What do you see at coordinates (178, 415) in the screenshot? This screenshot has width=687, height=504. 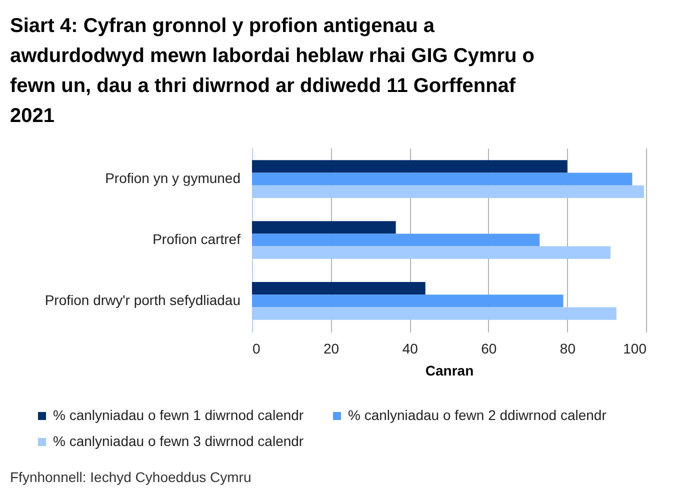 I see `legend-label: % canlyniadau o fewn 1 diwrnod calendr` at bounding box center [178, 415].